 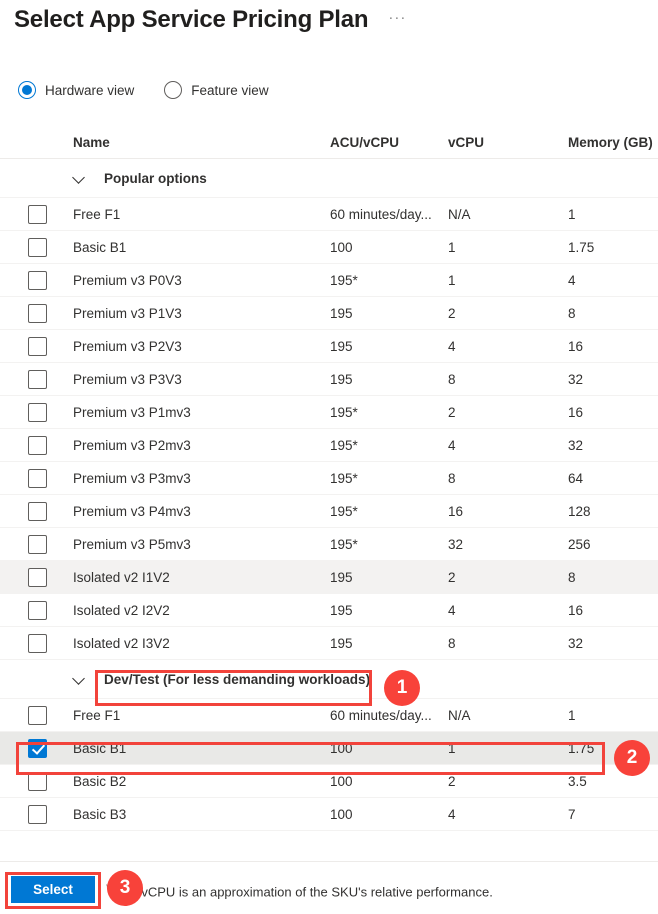 I want to click on cell-name: Premium v3 P1mv3, so click(x=132, y=412).